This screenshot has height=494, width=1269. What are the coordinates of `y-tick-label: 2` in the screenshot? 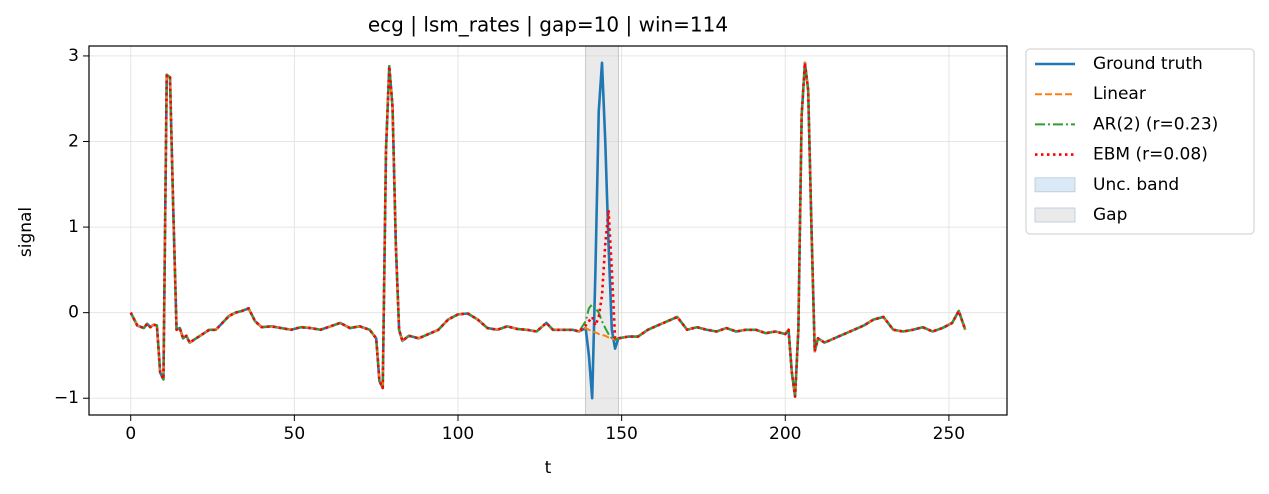 It's located at (73, 142).